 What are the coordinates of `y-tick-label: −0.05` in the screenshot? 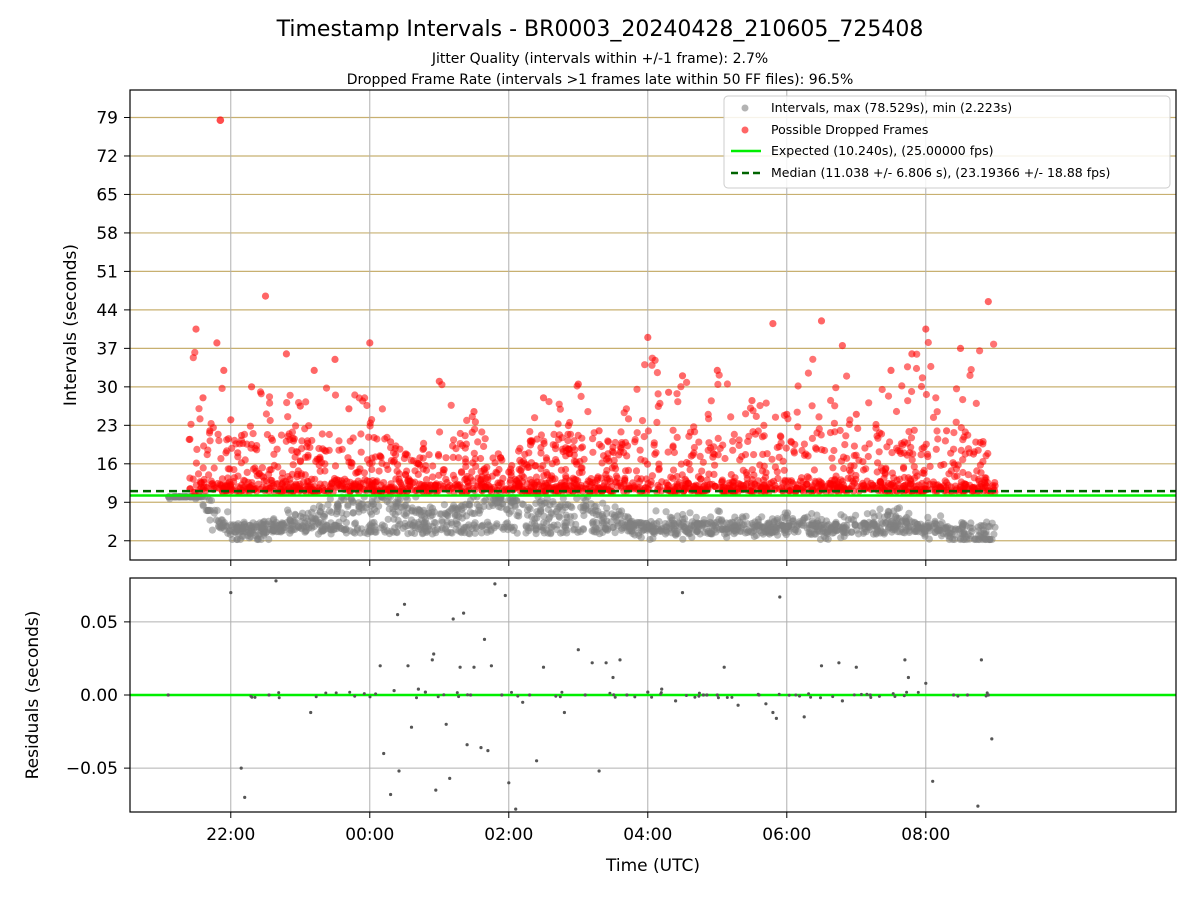 It's located at (92, 769).